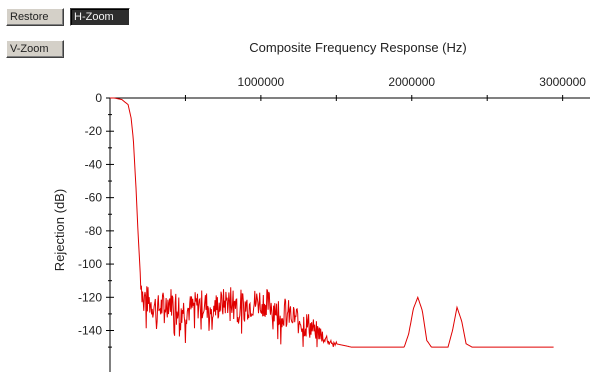 The height and width of the screenshot is (380, 615). What do you see at coordinates (94, 231) in the screenshot?
I see `y-tick-label: -80` at bounding box center [94, 231].